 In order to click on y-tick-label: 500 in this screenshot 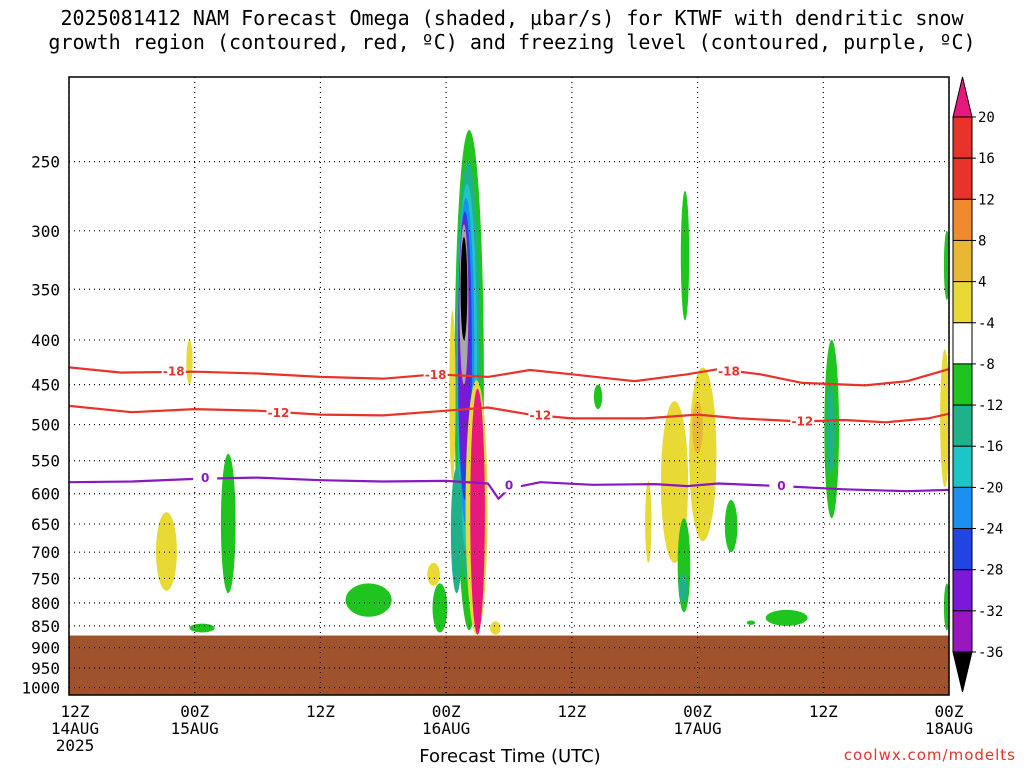, I will do `click(45, 425)`.